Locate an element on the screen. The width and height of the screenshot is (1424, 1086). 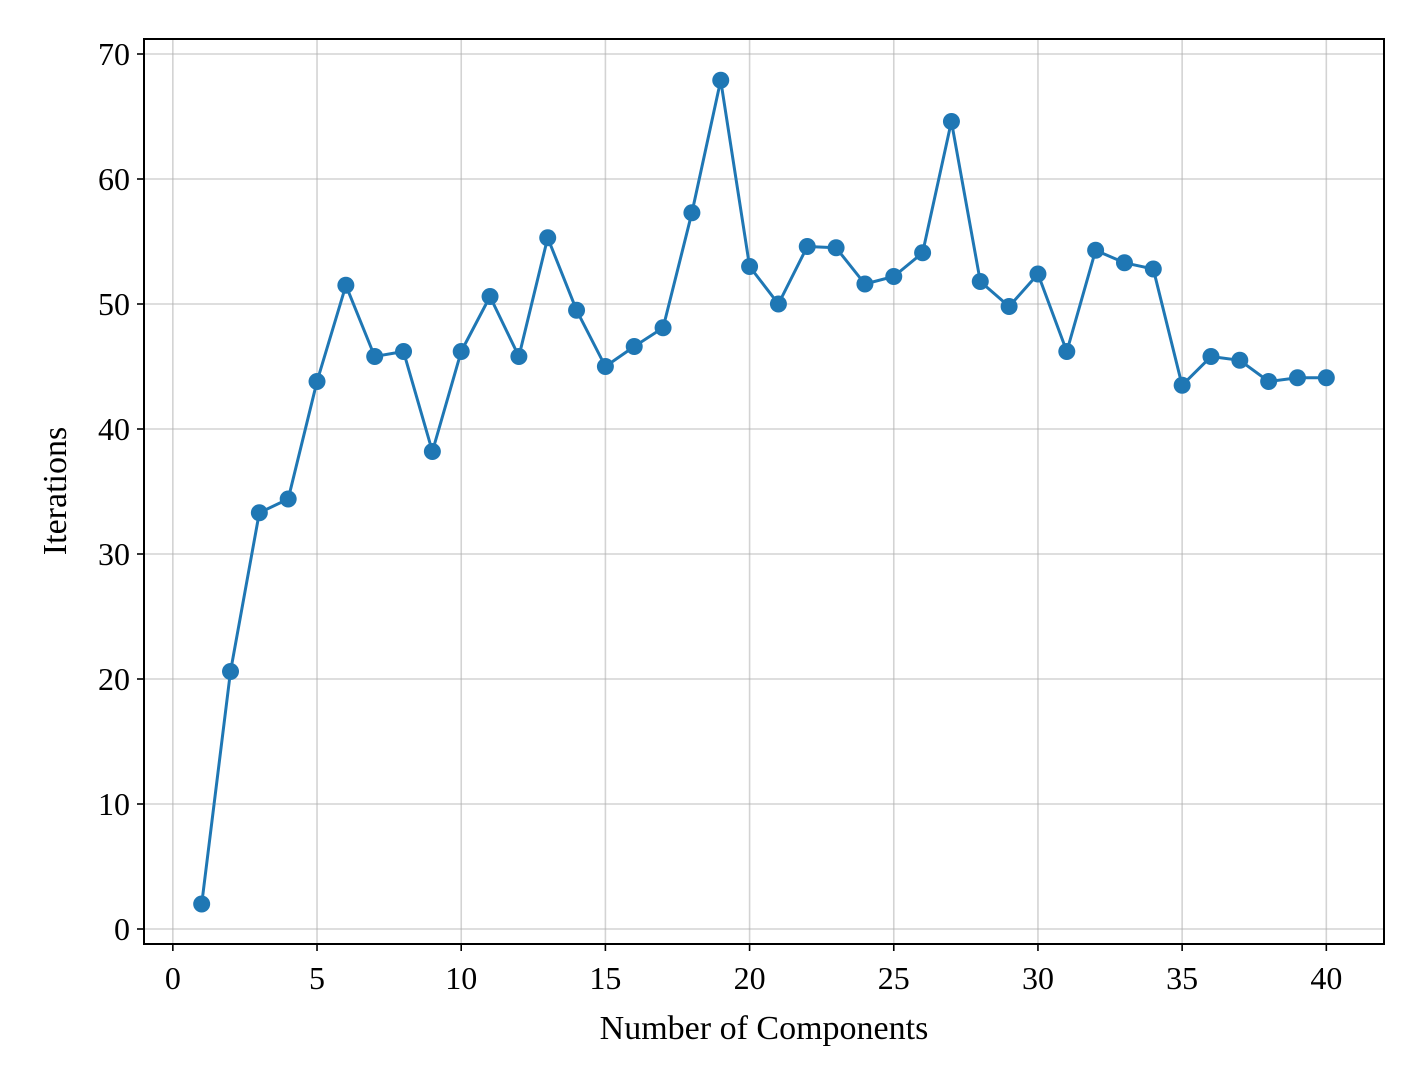
x-tick-label: 0 is located at coordinates (173, 978).